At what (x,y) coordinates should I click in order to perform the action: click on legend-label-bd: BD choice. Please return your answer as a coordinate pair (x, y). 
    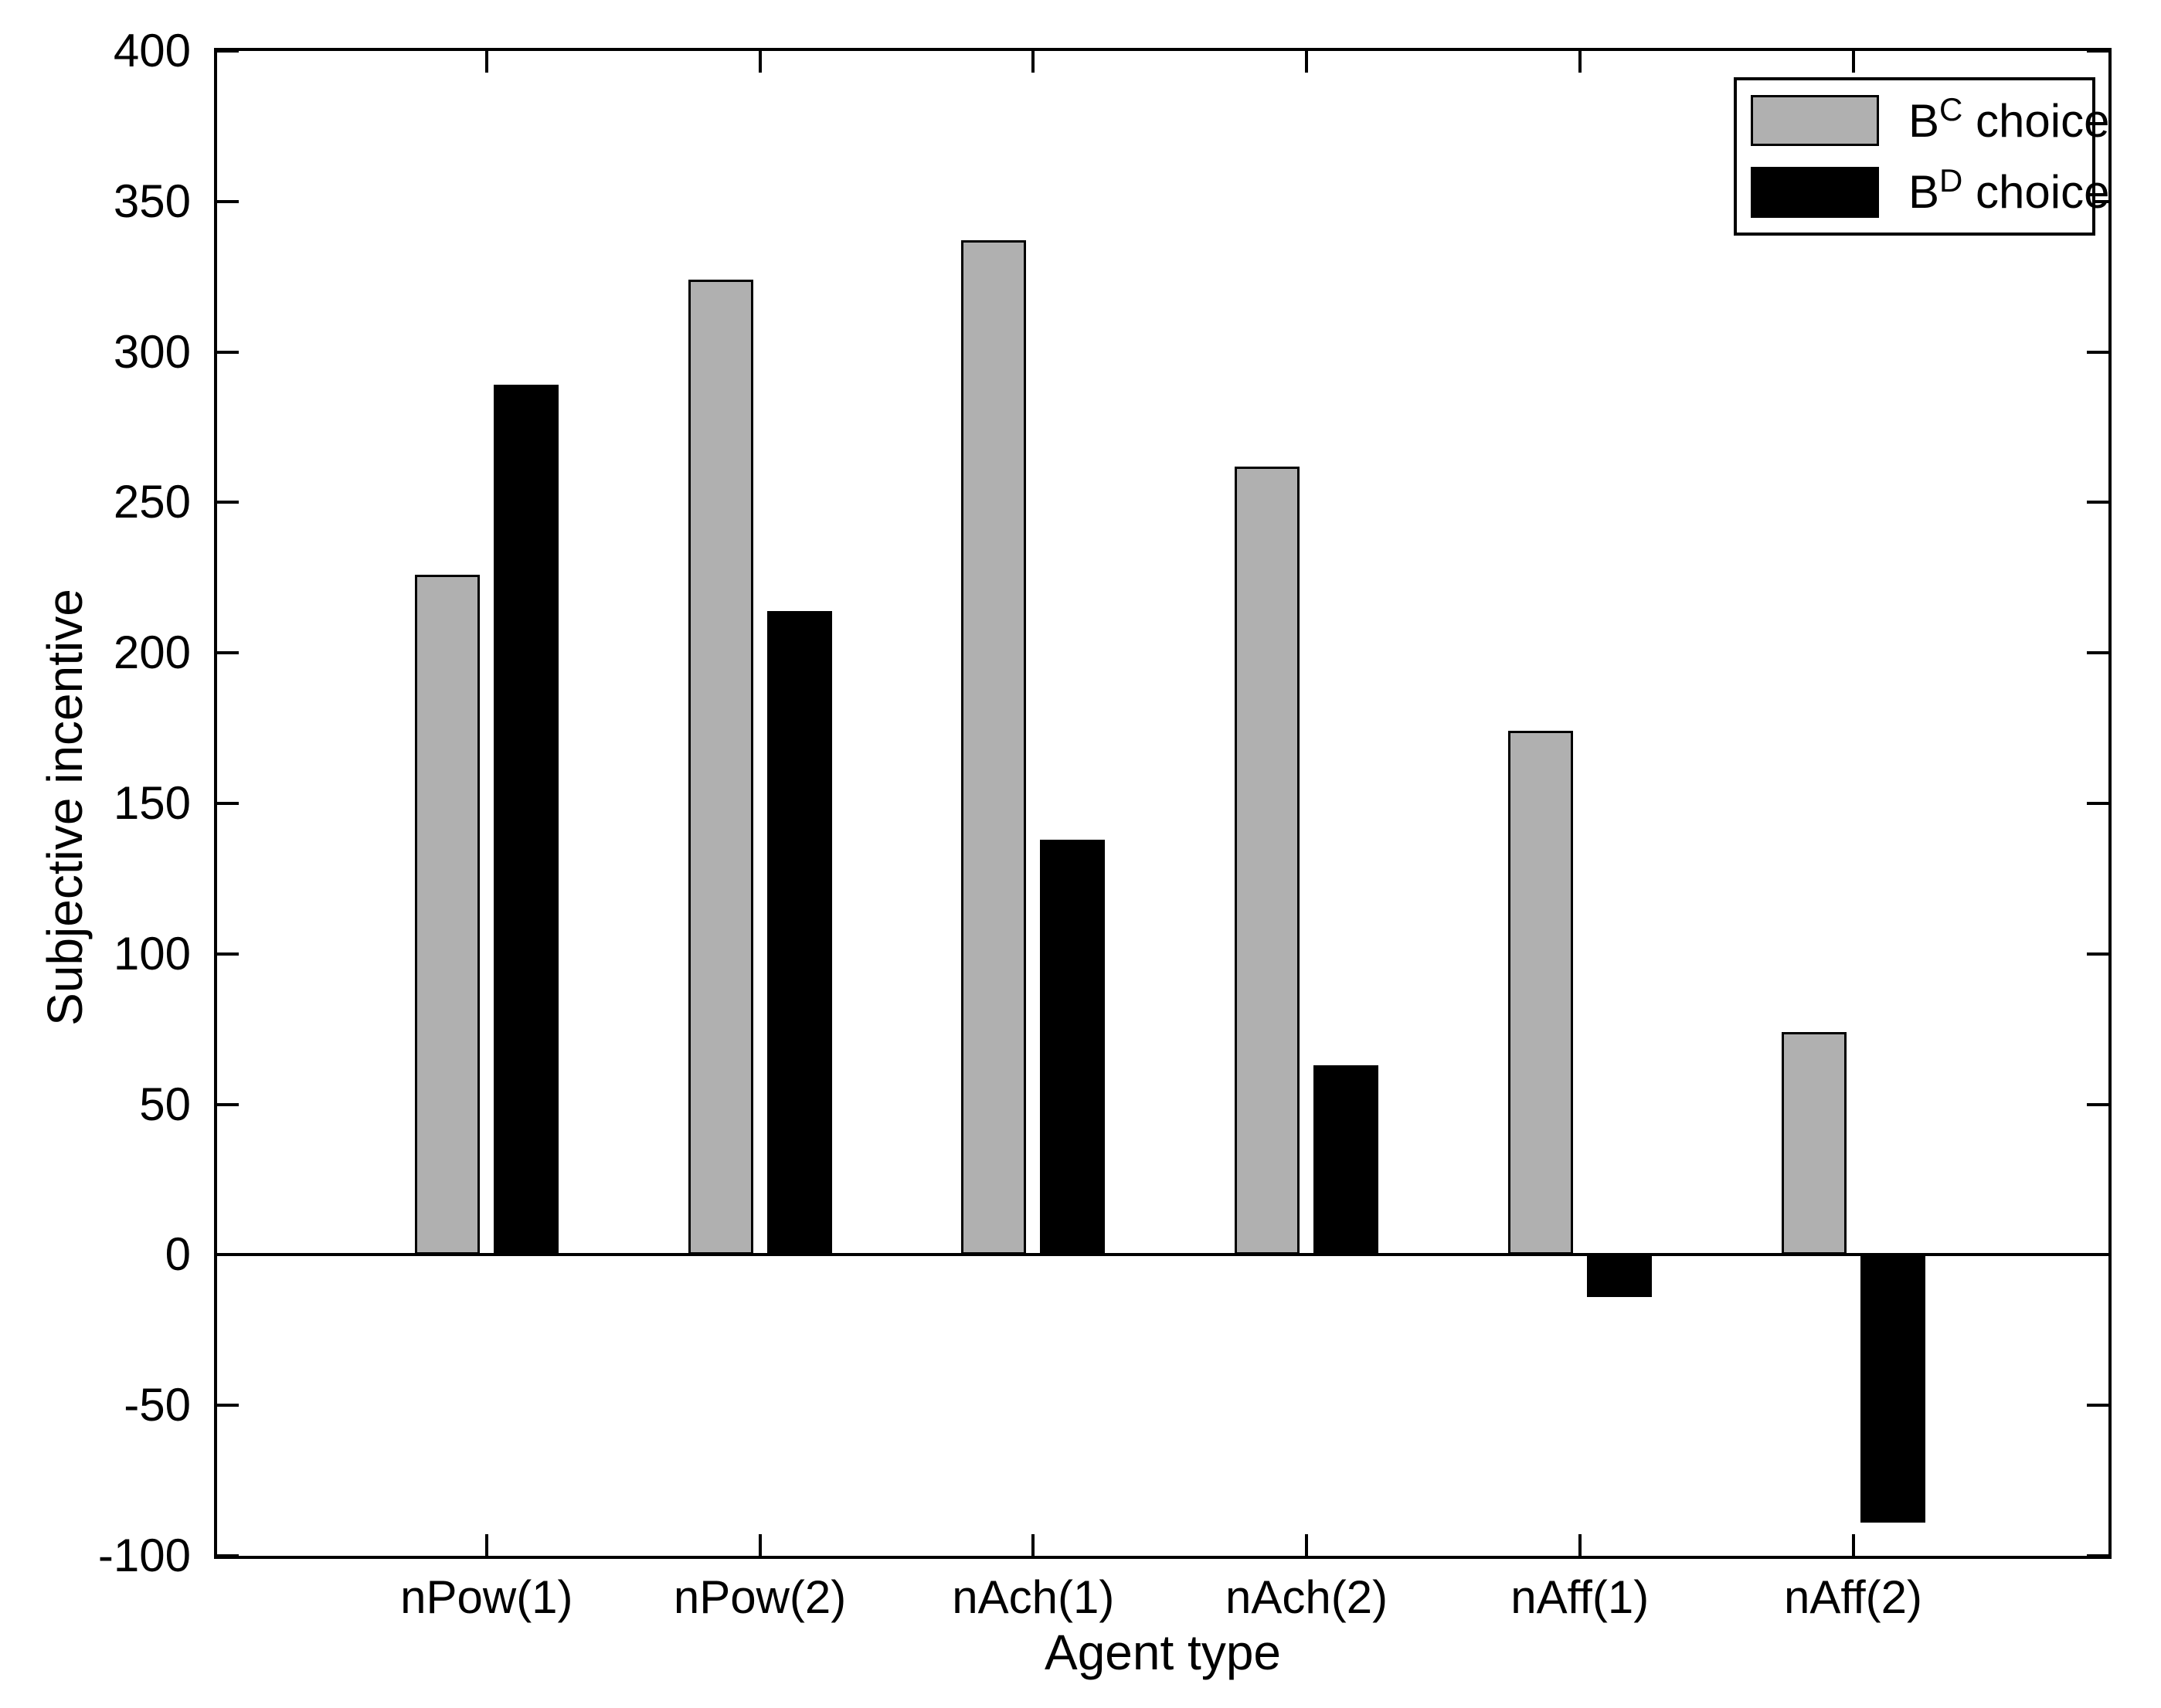
    Looking at the image, I should click on (2008, 192).